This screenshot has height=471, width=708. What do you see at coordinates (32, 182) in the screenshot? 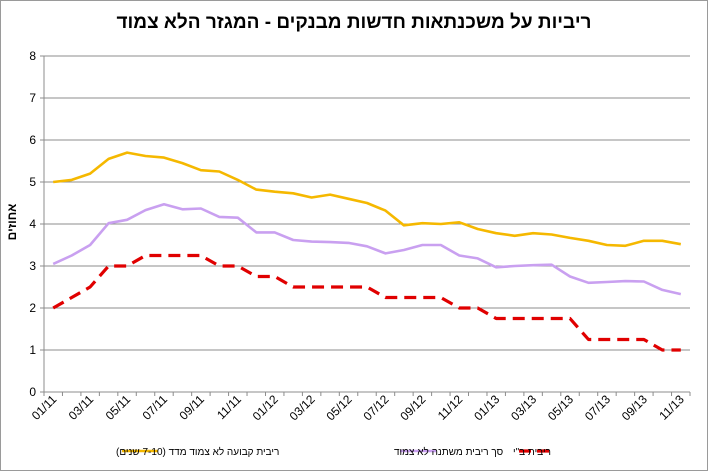
I see `y-tick-label-5: 5` at bounding box center [32, 182].